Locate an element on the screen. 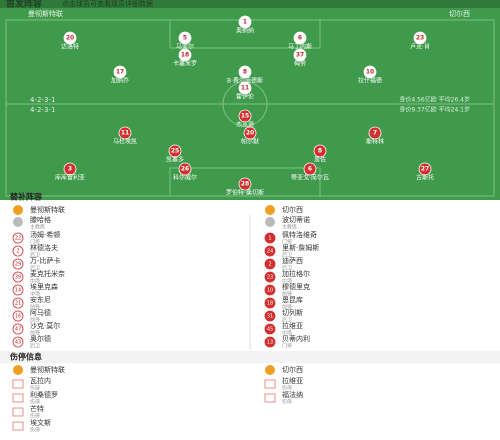 This screenshot has width=500, height=440. player-name: 霍伊伦 is located at coordinates (245, 97).